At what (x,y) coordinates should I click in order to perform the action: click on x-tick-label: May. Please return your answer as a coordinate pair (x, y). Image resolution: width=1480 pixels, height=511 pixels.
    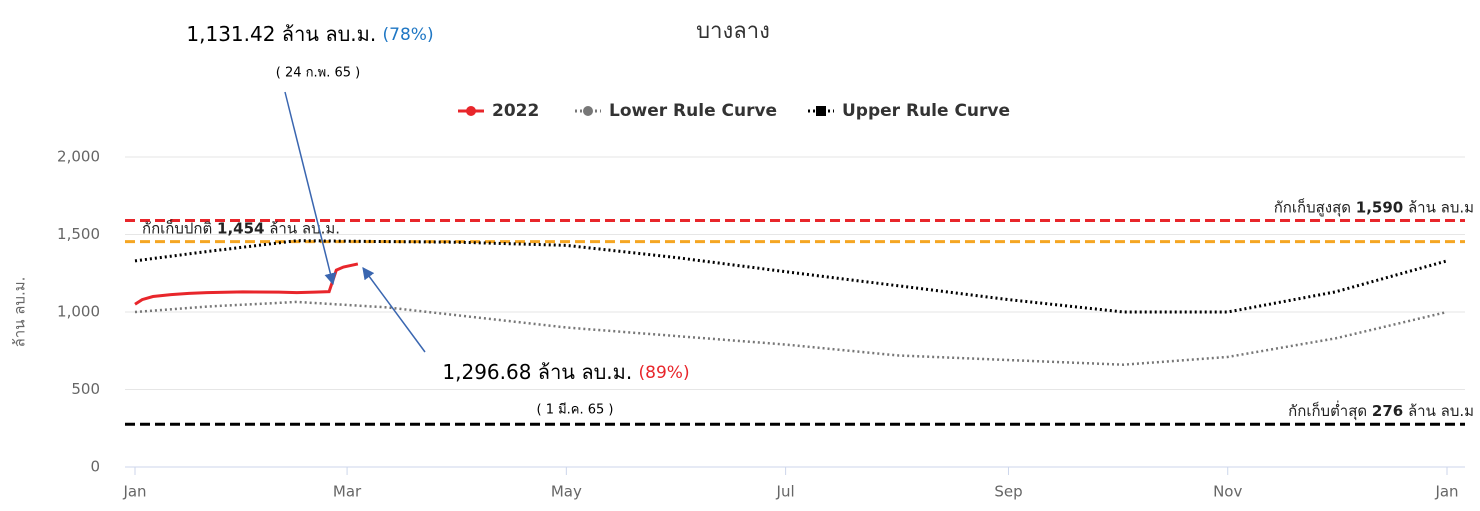
    Looking at the image, I should click on (566, 492).